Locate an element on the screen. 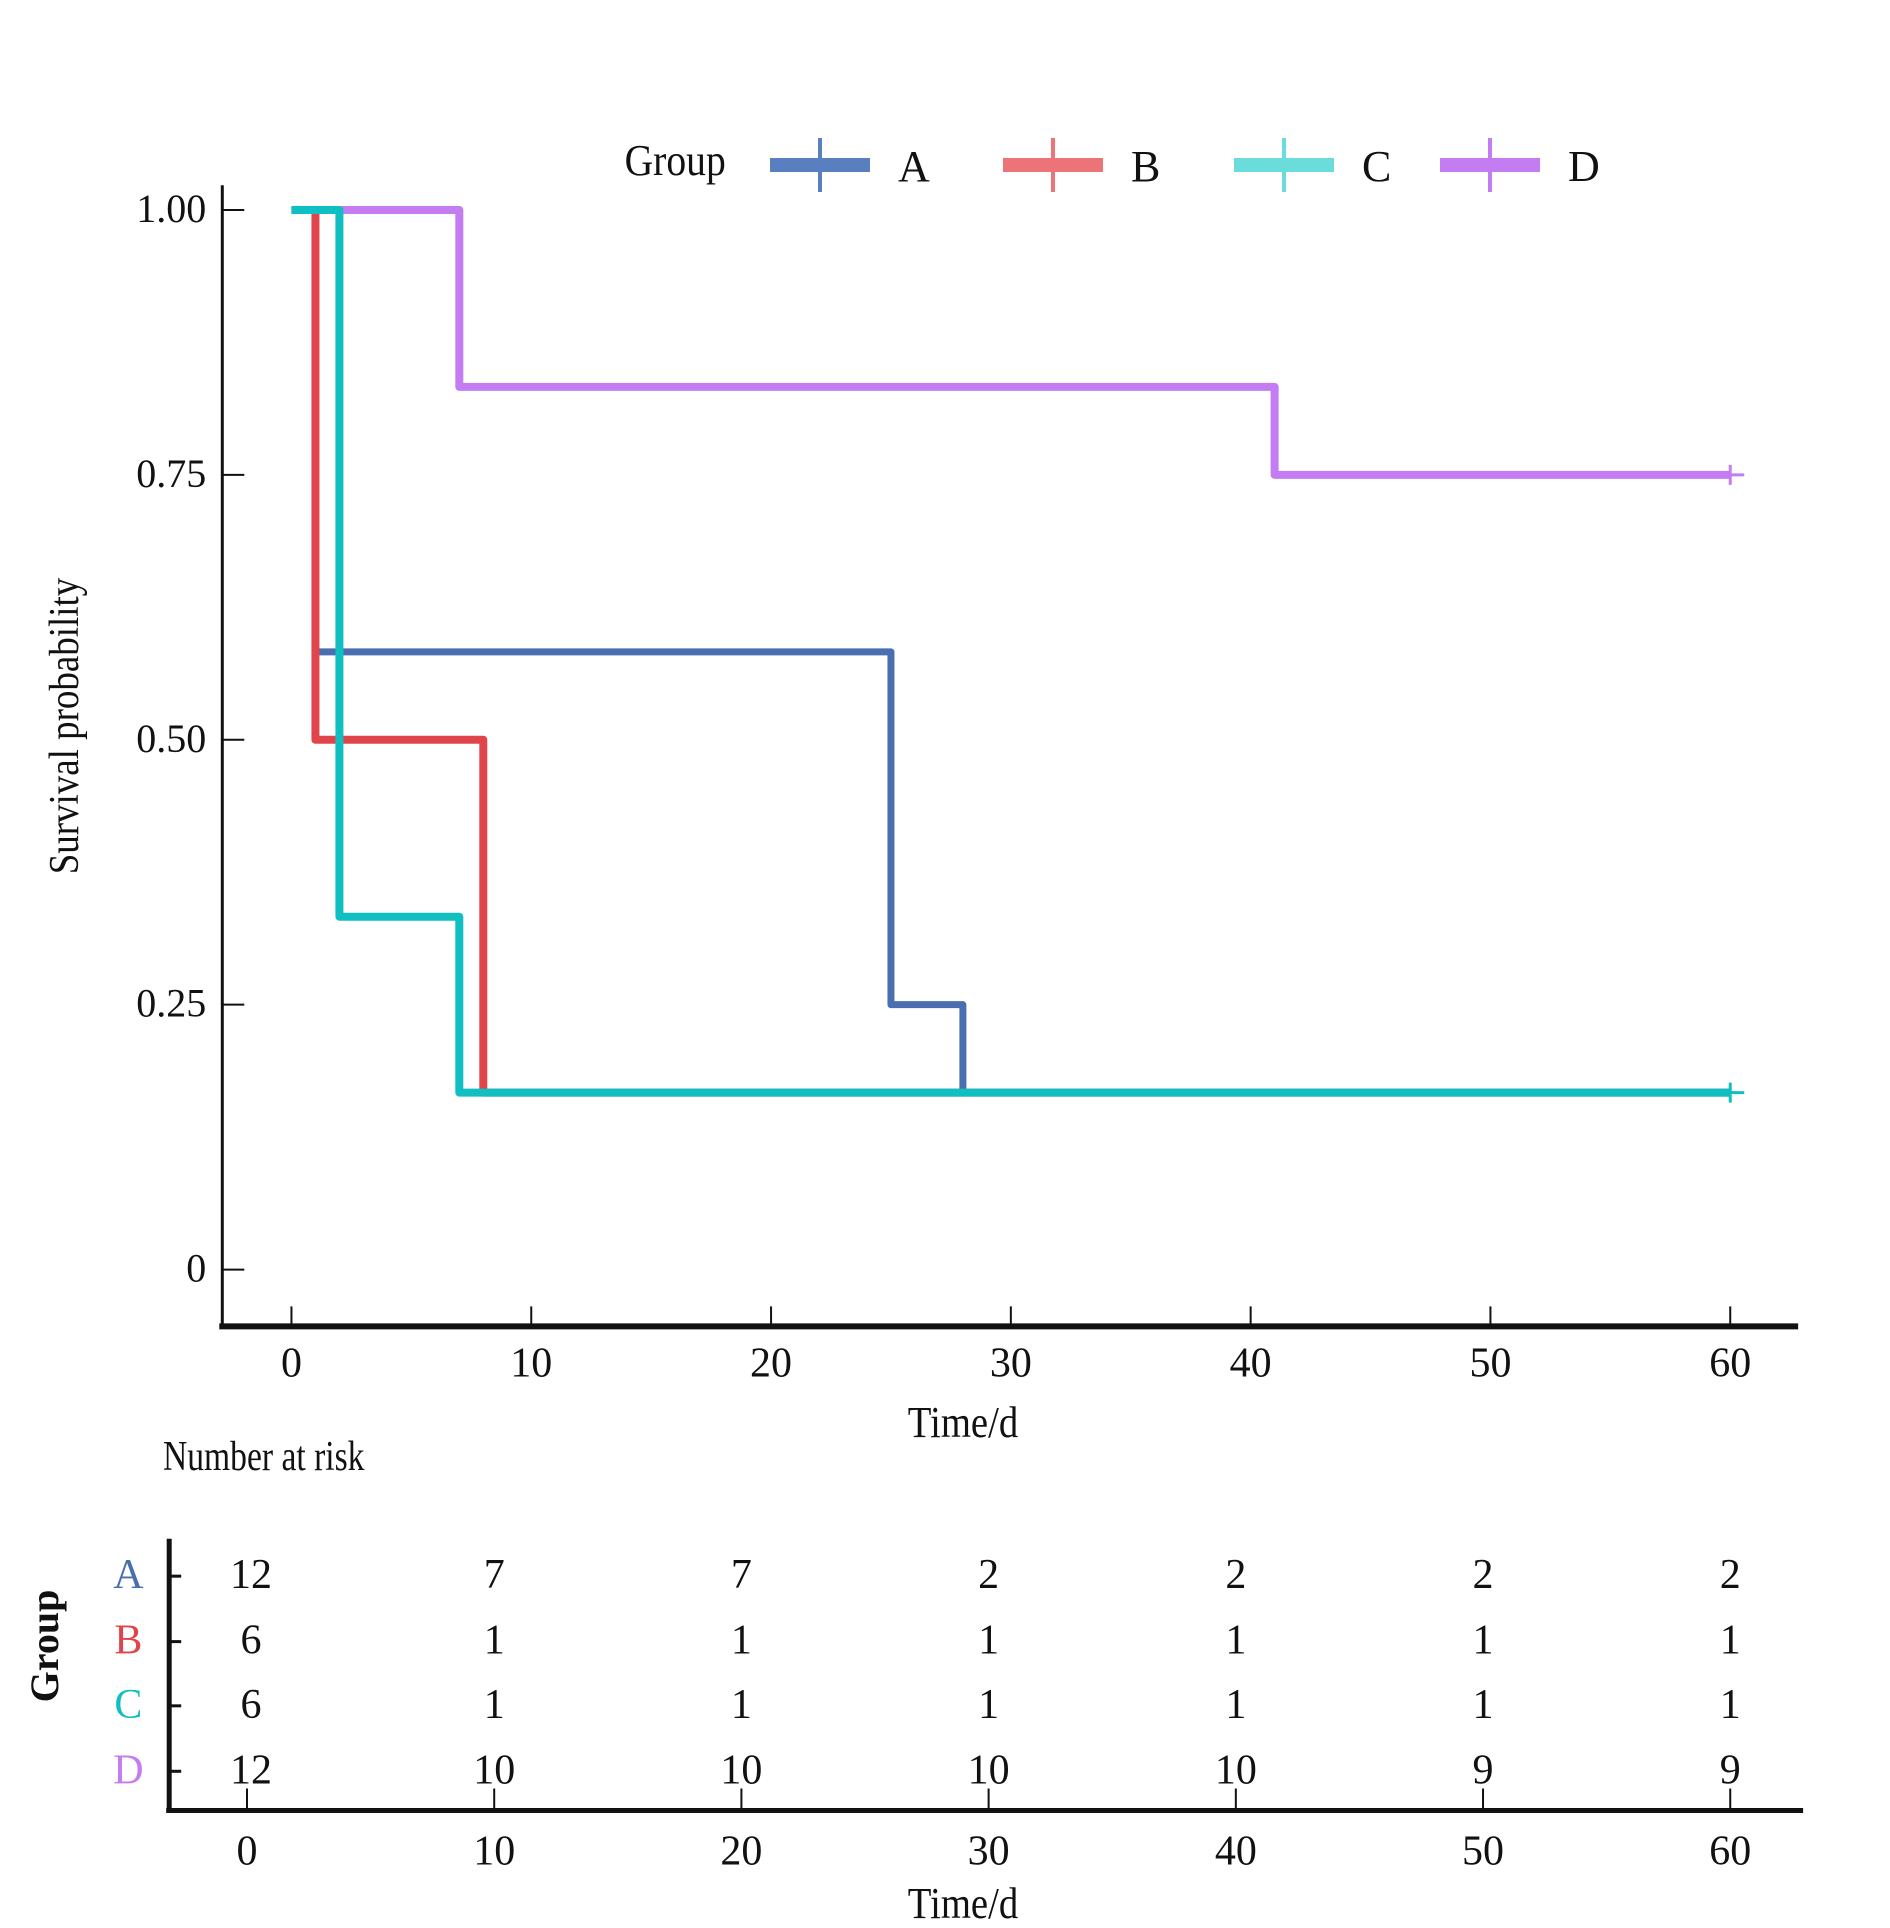 This screenshot has height=1928, width=1890. y-tick-label: 1.00 is located at coordinates (171, 208).